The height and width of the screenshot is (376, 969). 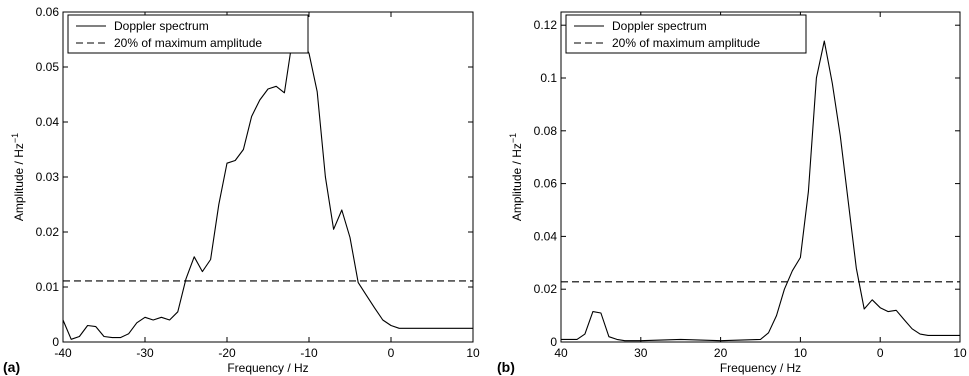 What do you see at coordinates (686, 34) in the screenshot?
I see `chart-b-legend-box` at bounding box center [686, 34].